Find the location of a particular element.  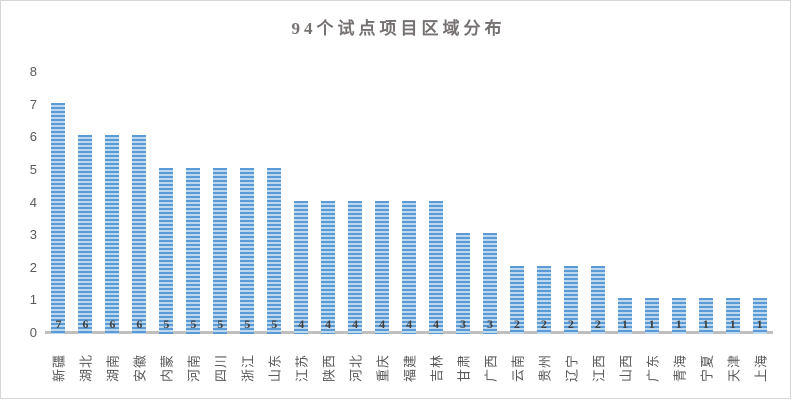

category-cell: 广东 is located at coordinates (651, 368).